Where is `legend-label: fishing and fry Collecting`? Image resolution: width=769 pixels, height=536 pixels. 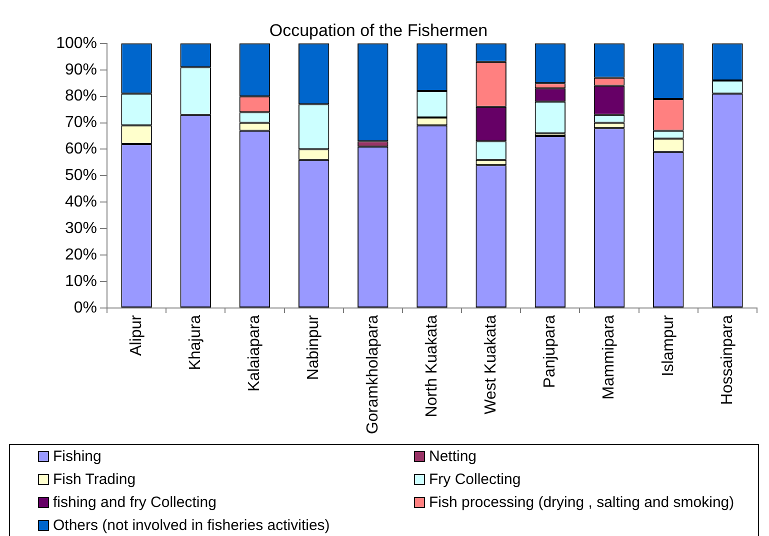
legend-label: fishing and fry Collecting is located at coordinates (134, 502).